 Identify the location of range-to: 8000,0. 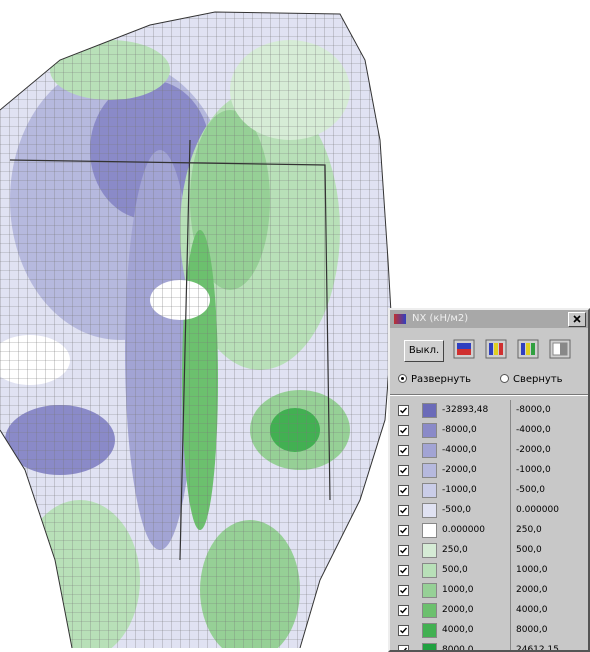
(532, 630).